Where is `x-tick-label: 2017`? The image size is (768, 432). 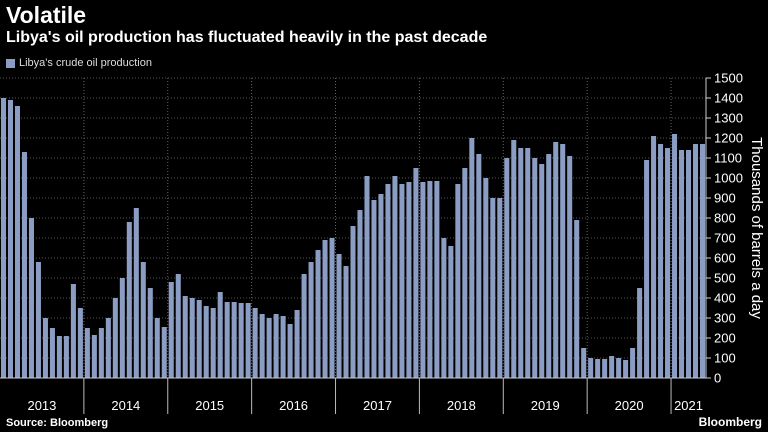 x-tick-label: 2017 is located at coordinates (377, 405).